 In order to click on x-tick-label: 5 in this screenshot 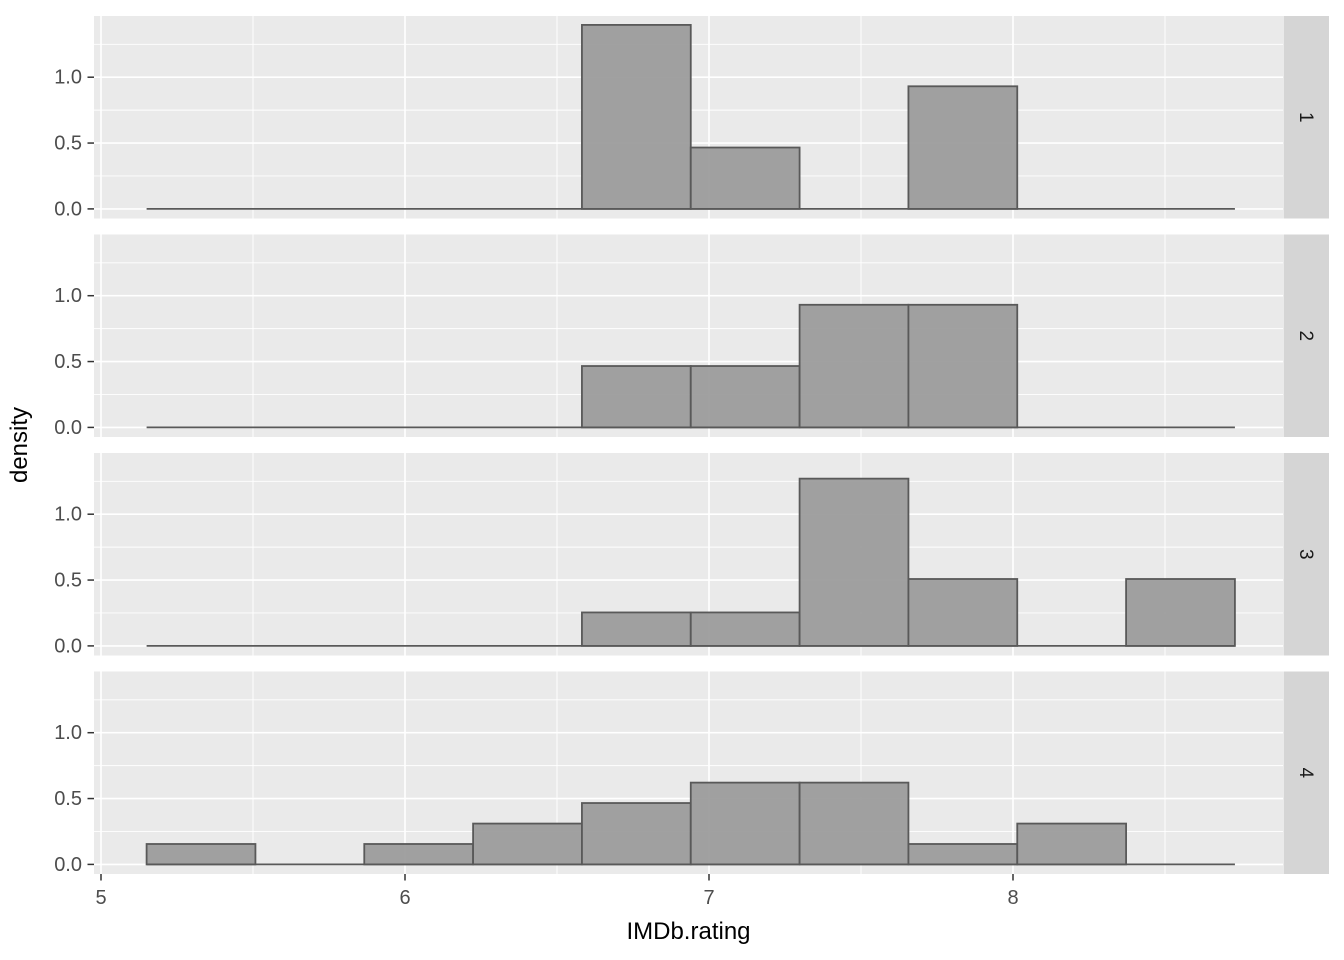, I will do `click(100, 898)`.